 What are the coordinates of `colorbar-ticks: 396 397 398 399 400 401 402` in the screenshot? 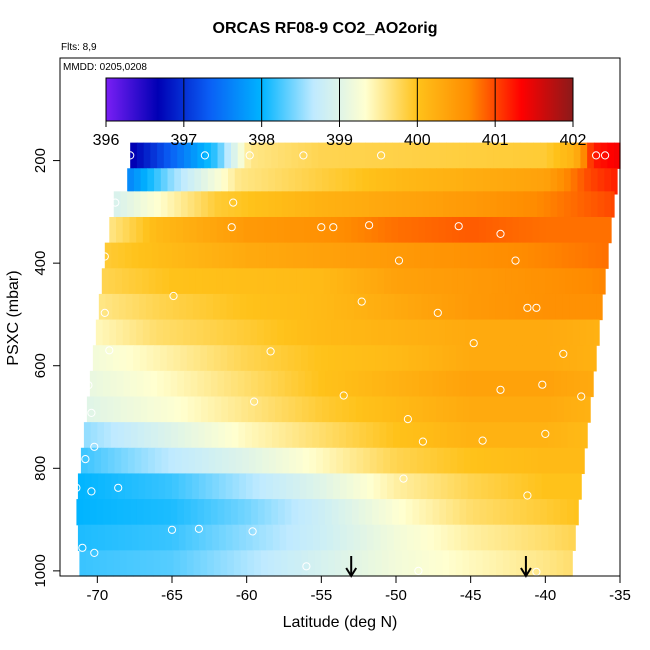 It's located at (339, 113).